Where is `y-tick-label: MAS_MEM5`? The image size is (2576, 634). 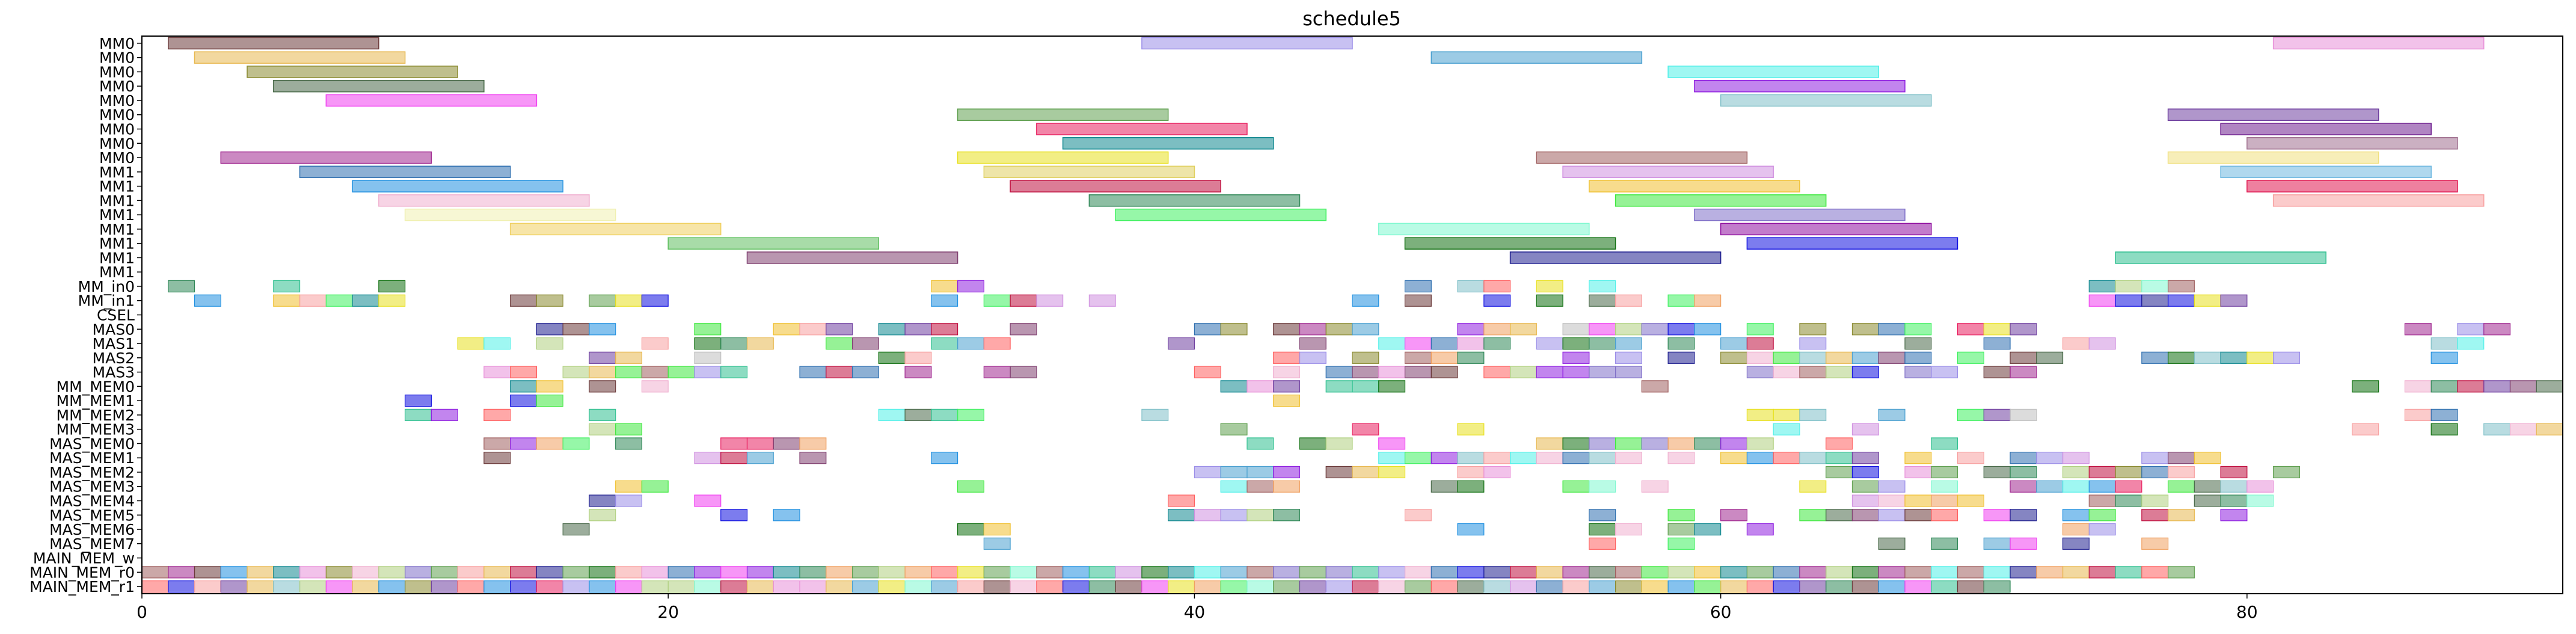 y-tick-label: MAS_MEM5 is located at coordinates (92, 515).